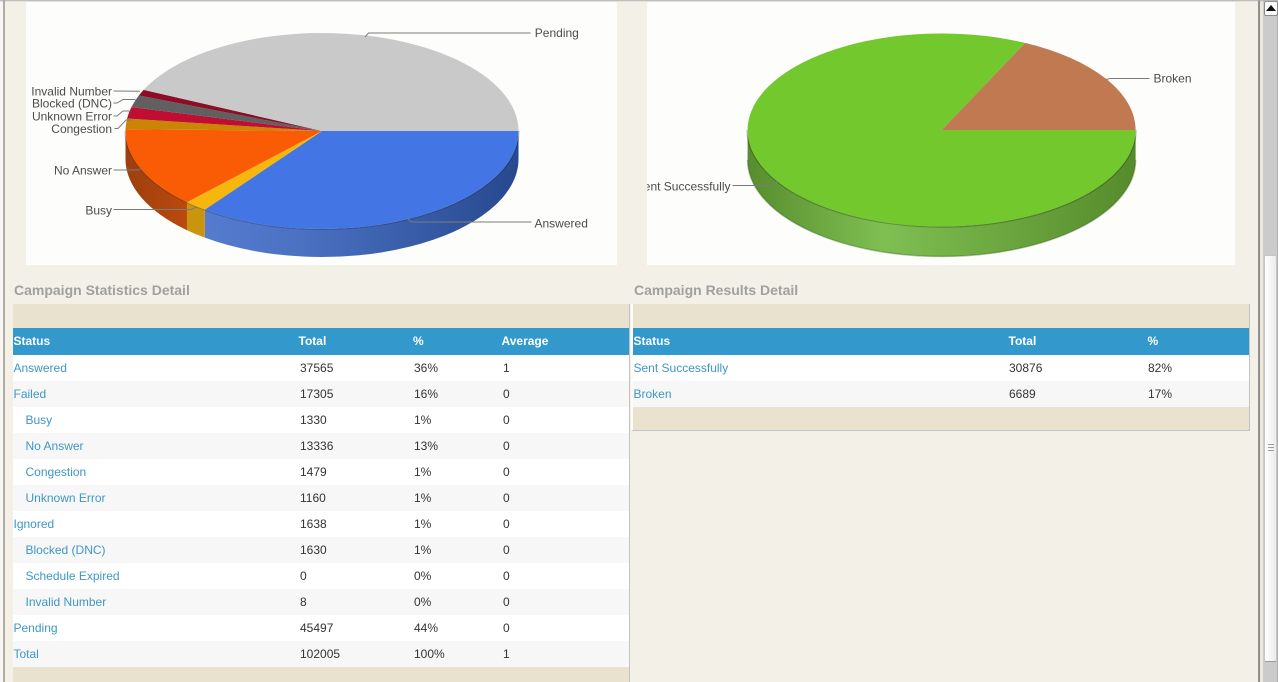  Describe the element at coordinates (83, 170) in the screenshot. I see `svg-text: No Answer` at that location.